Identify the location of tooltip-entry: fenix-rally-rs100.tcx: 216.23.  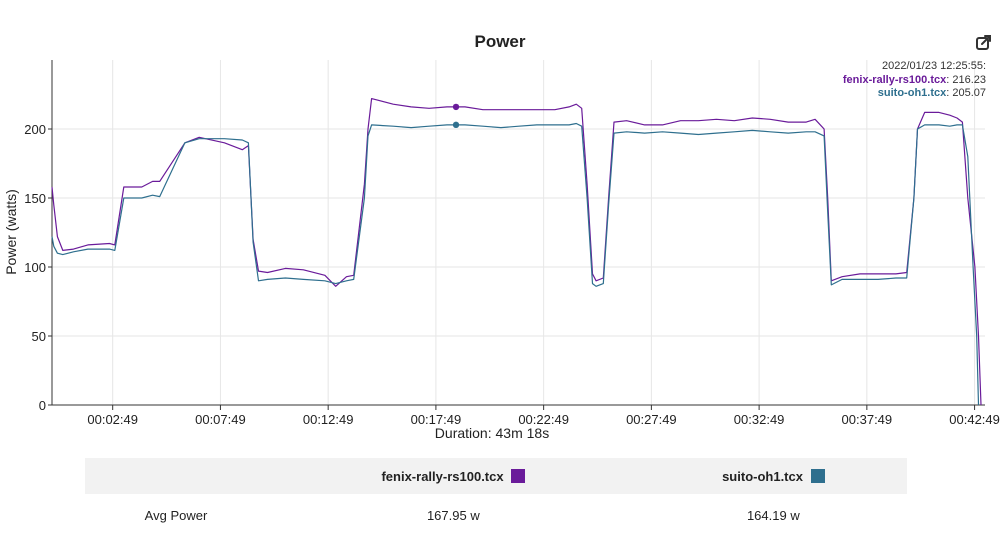
(914, 81).